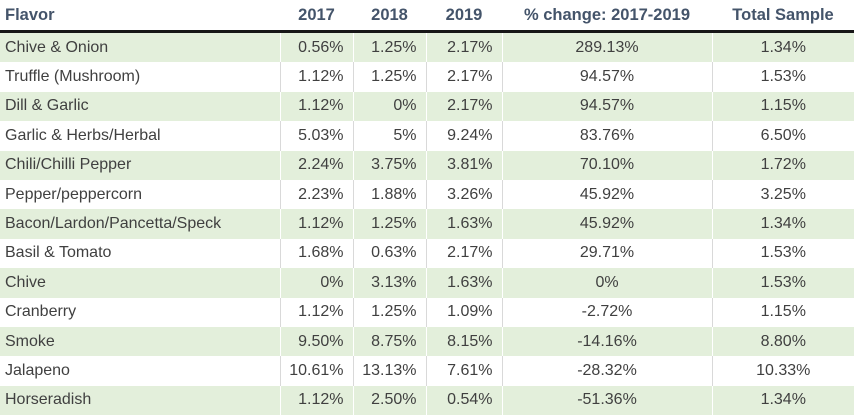  Describe the element at coordinates (464, 400) in the screenshot. I see `cell-2019: 0.54%` at that location.